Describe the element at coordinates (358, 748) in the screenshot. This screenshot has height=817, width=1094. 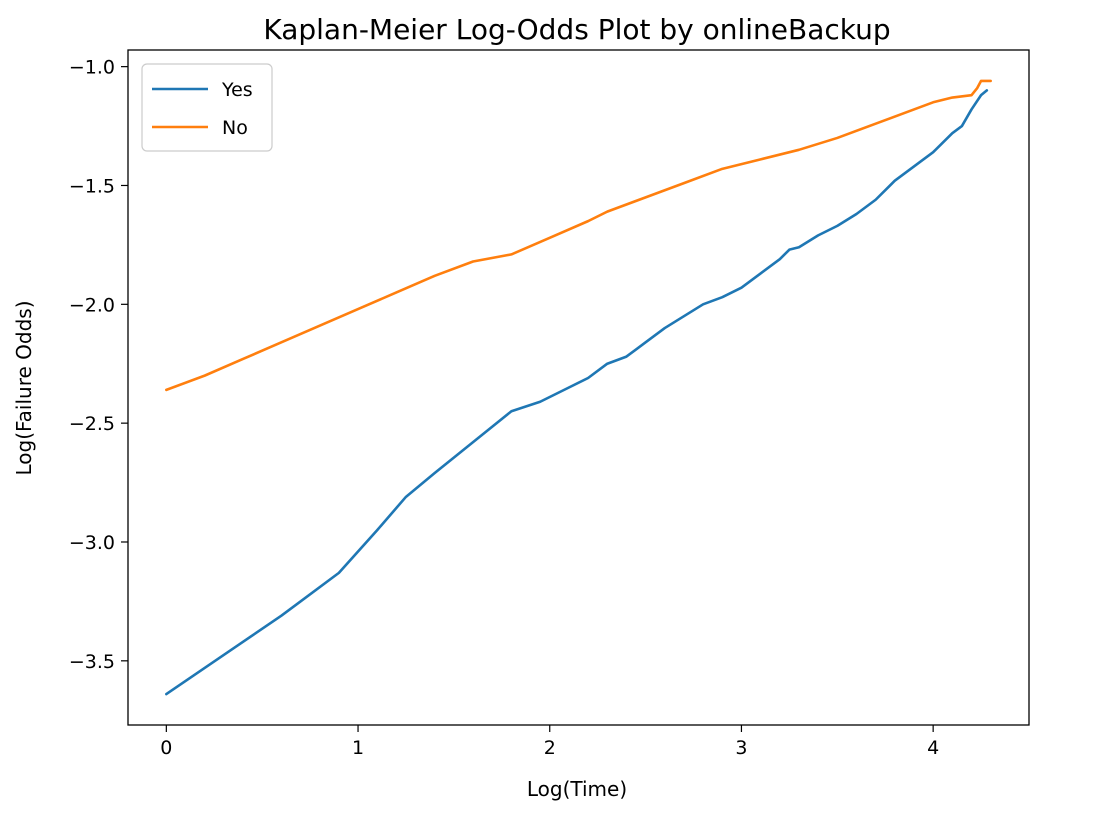
I see `x-tick-label: 1` at that location.